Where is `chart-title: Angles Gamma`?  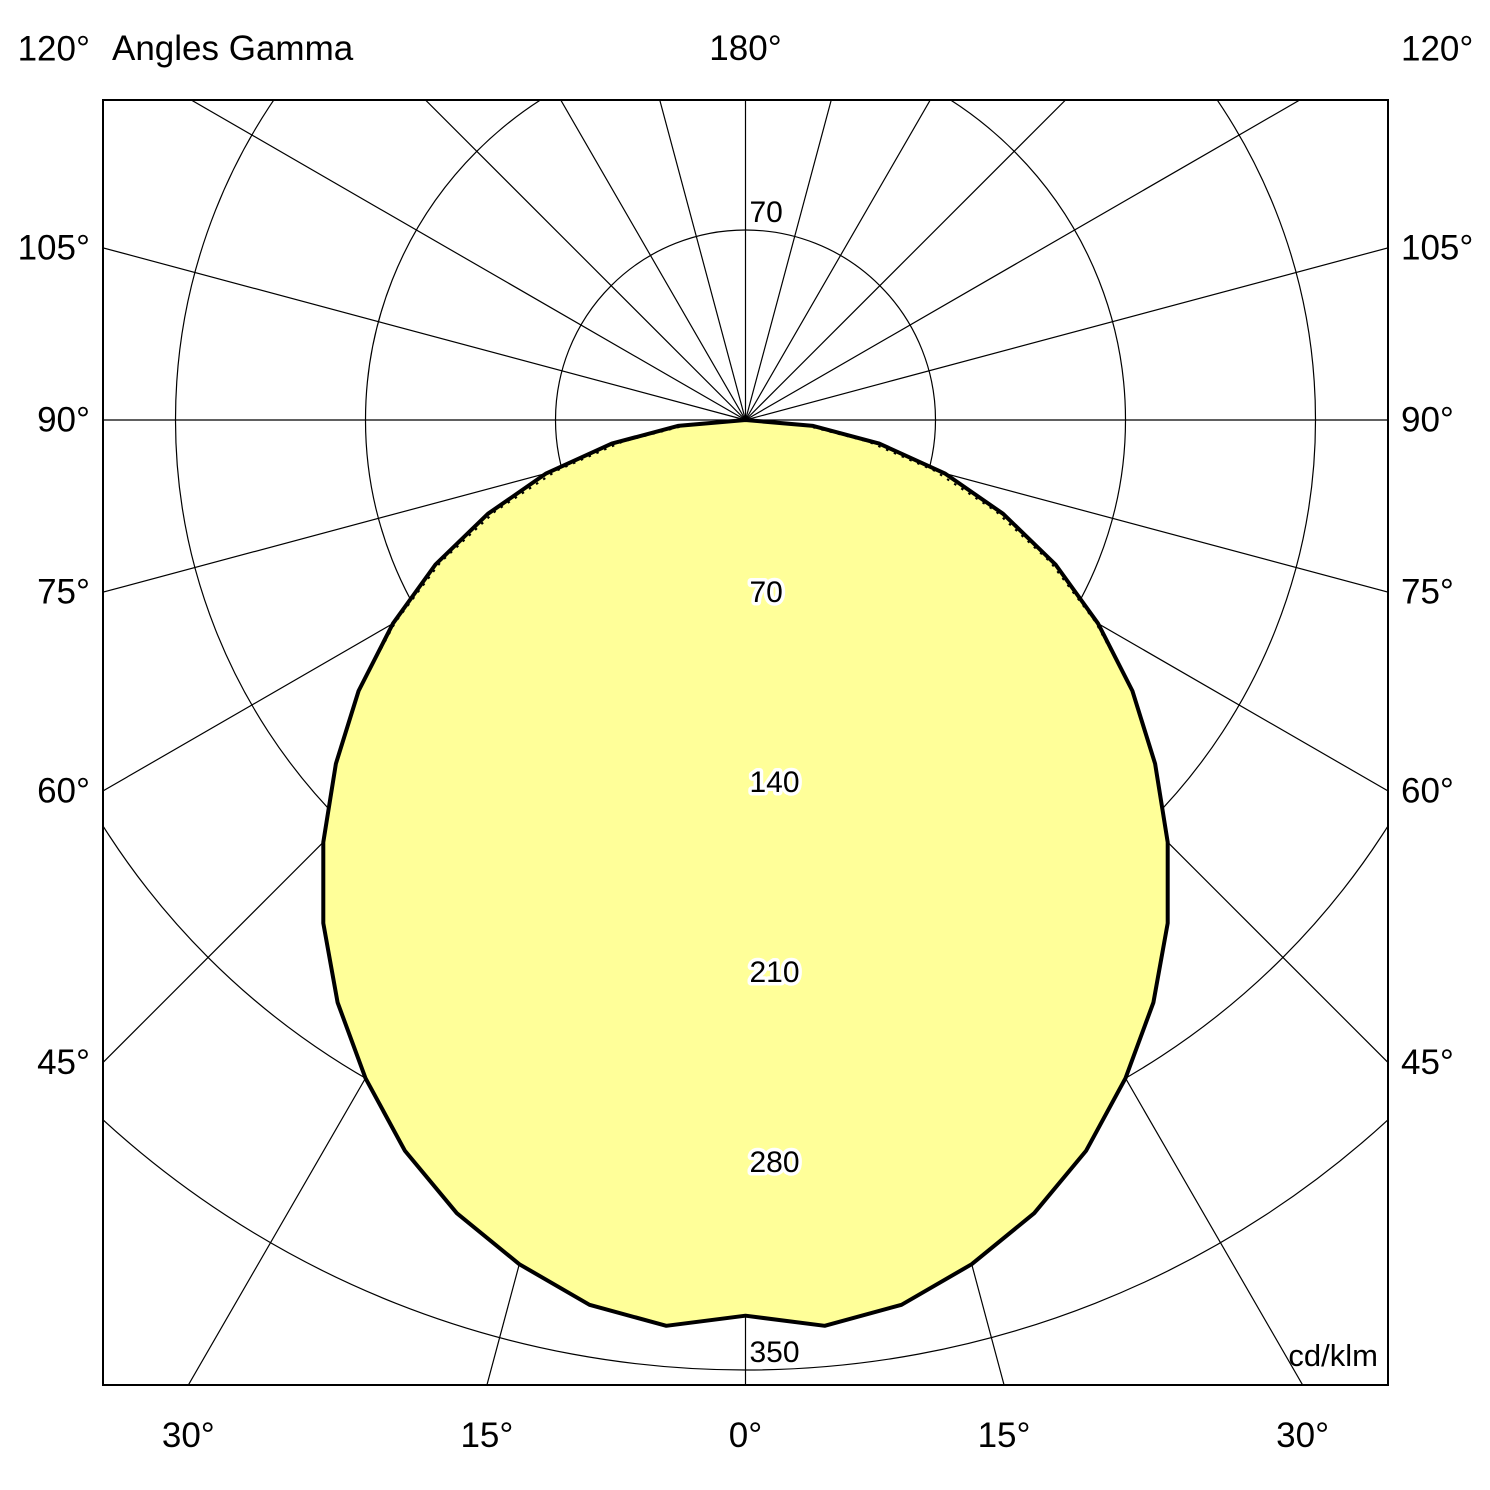
chart-title: Angles Gamma is located at coordinates (233, 48).